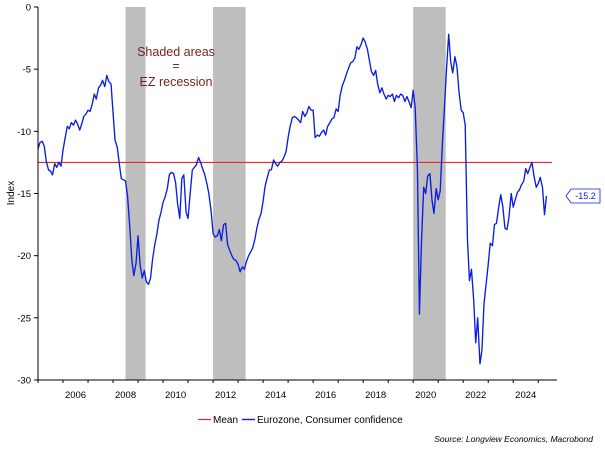 This screenshot has width=605, height=454. Describe the element at coordinates (330, 420) in the screenshot. I see `legend-series-label: Eurozone, Consumer confidence` at that location.